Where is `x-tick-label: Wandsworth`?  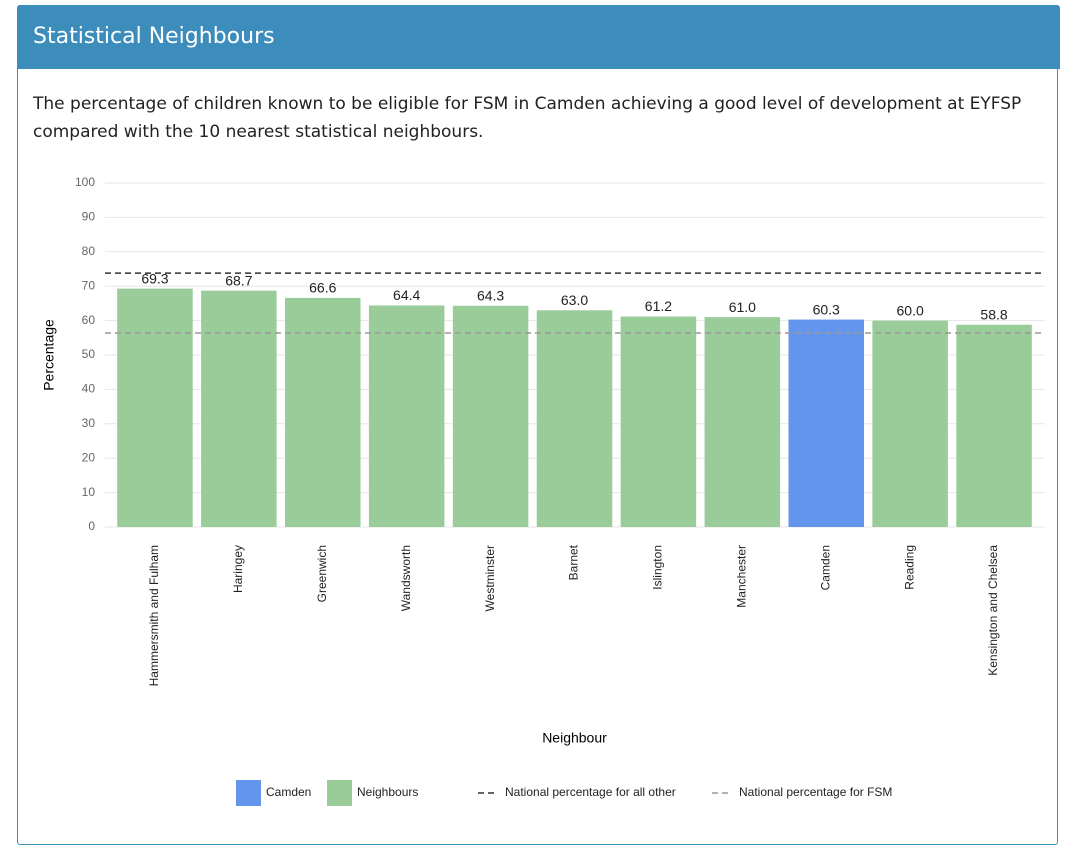
x-tick-label: Wandsworth is located at coordinates (406, 578).